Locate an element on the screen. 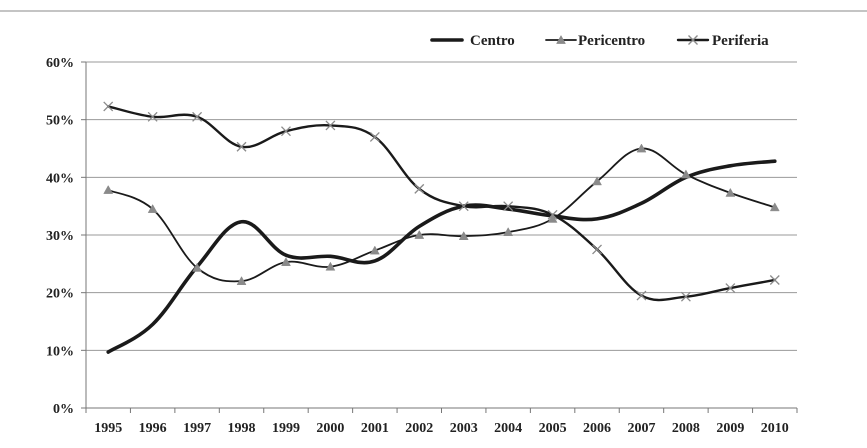 Image resolution: width=867 pixels, height=448 pixels. x-tick-label: 1996 is located at coordinates (153, 428).